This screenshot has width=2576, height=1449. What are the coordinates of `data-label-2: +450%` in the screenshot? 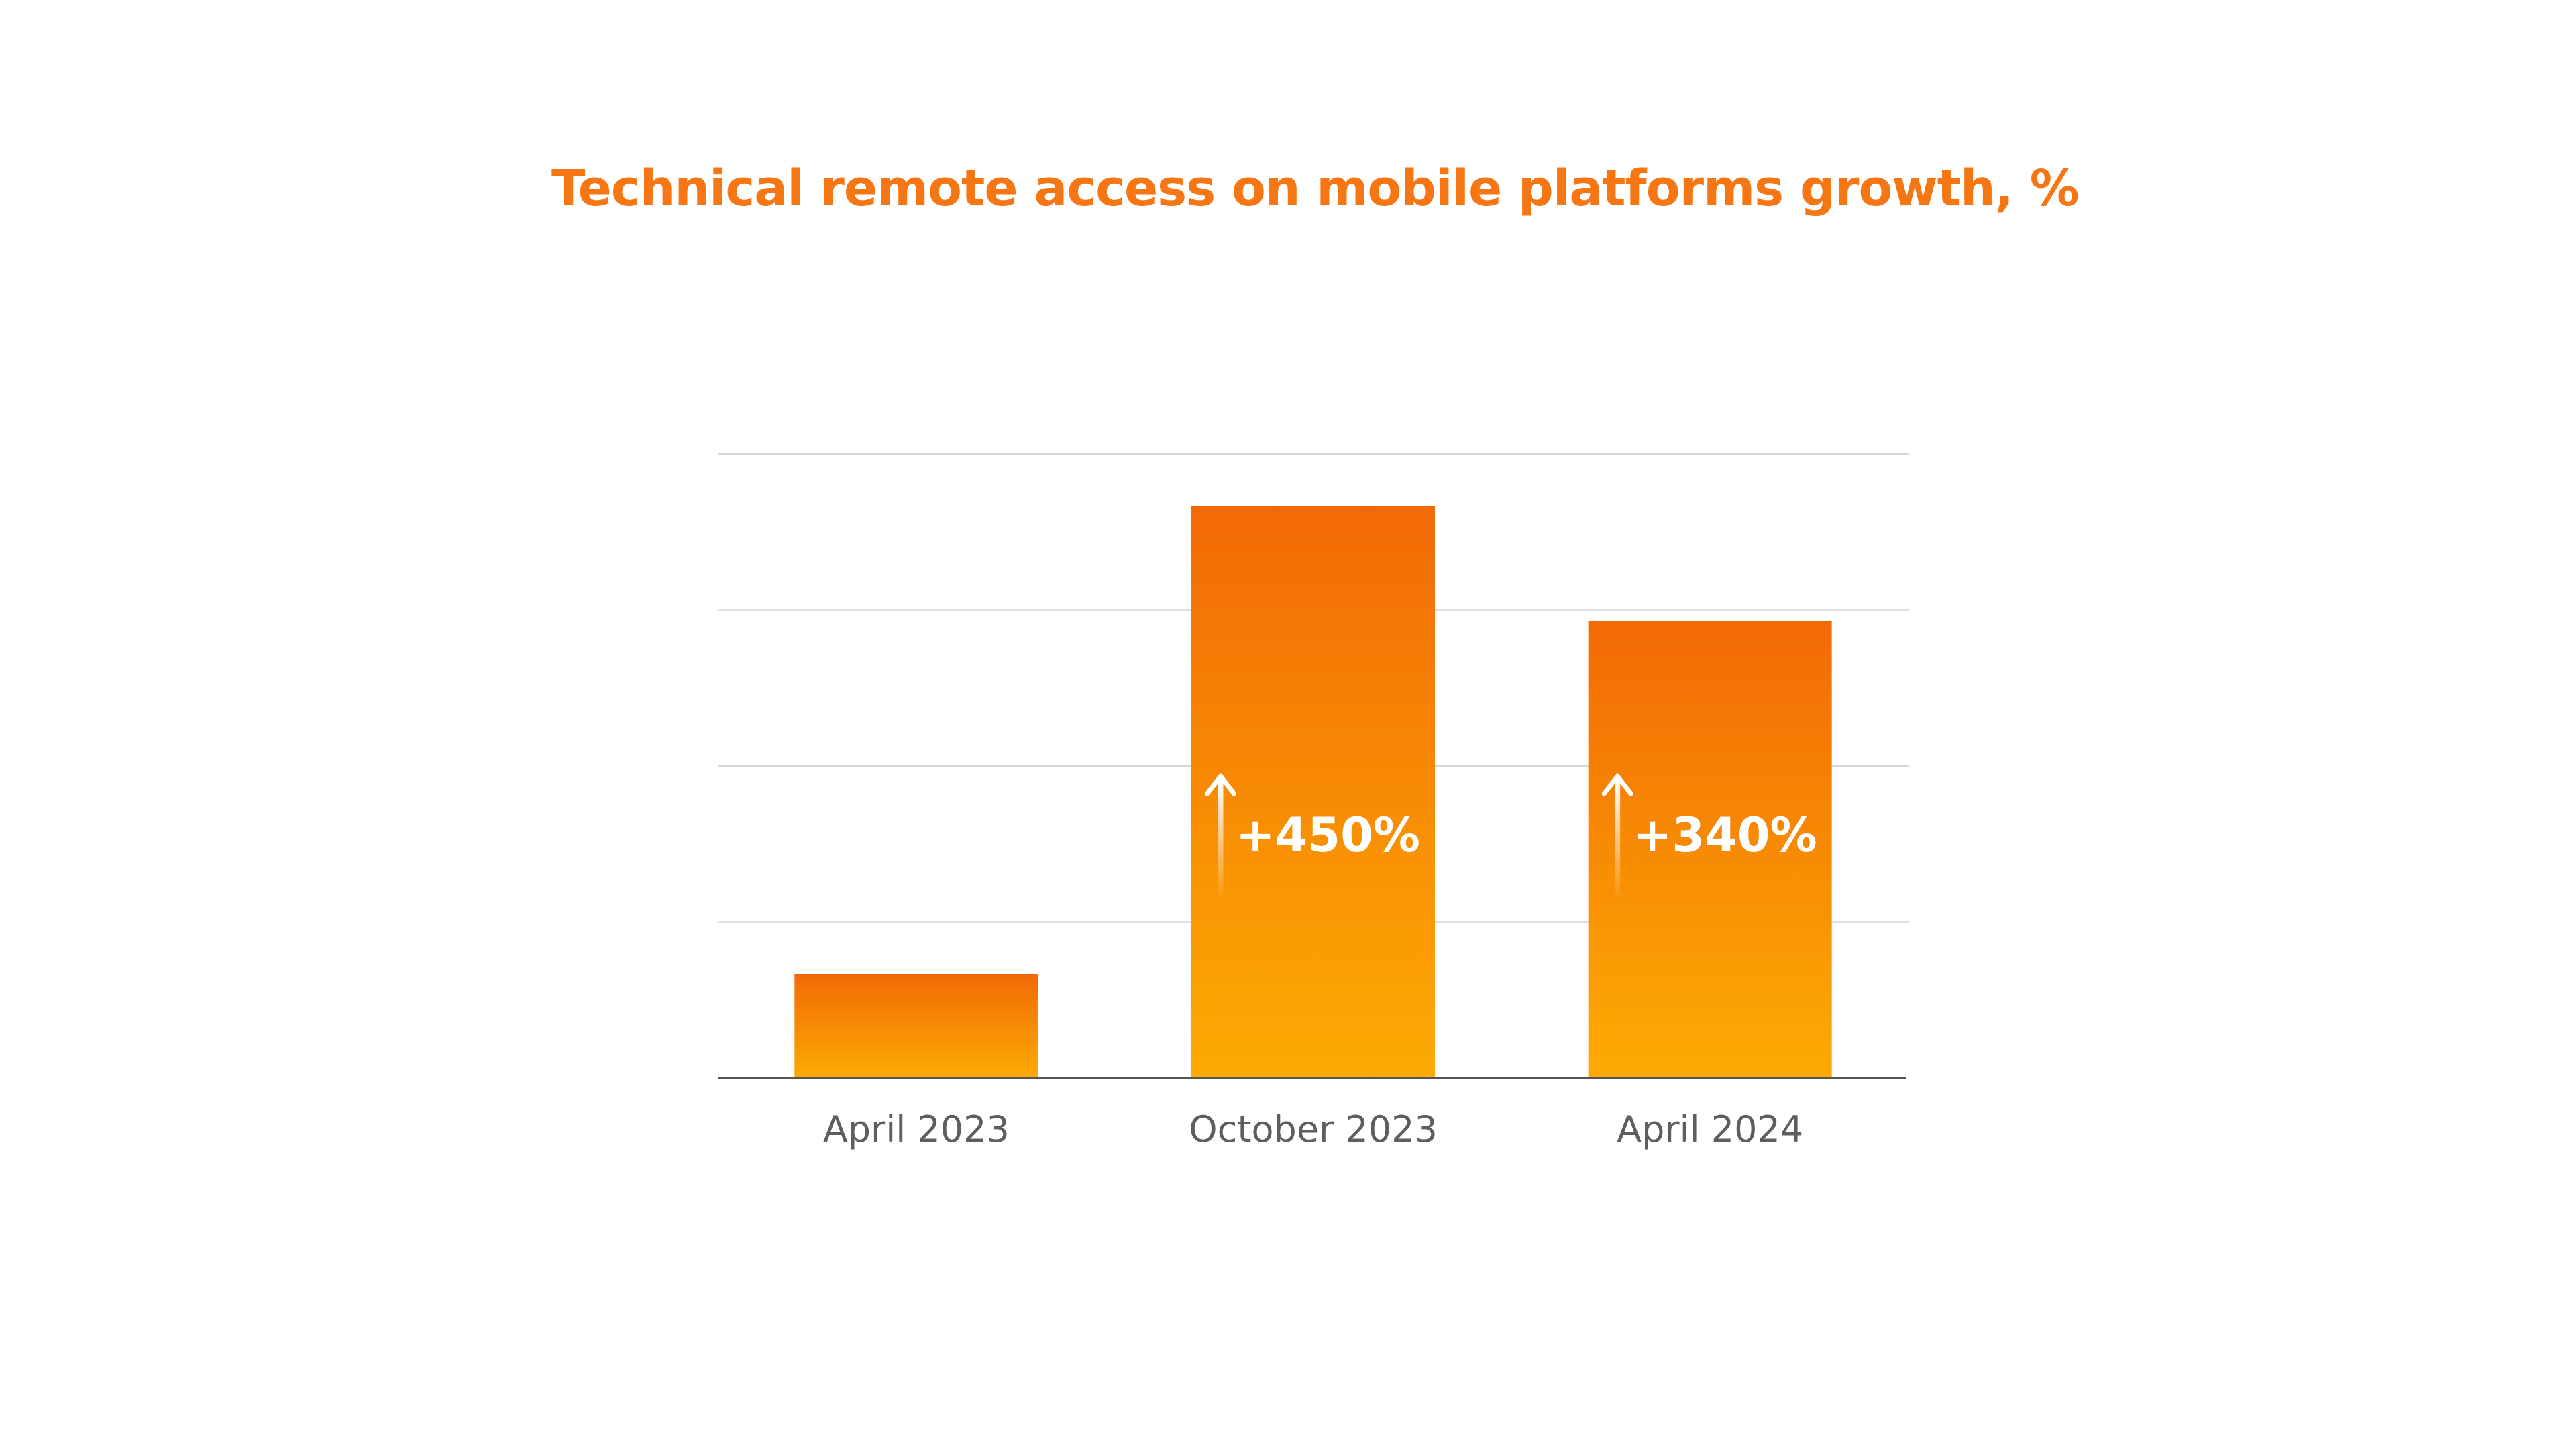 It's located at (1328, 835).